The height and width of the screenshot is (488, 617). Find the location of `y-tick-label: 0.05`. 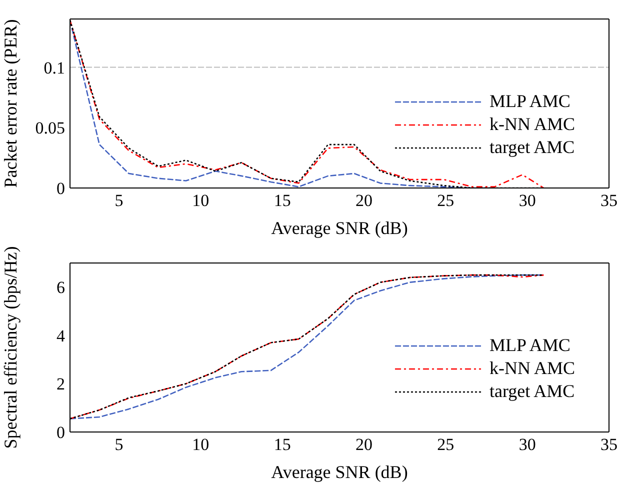

y-tick-label: 0.05 is located at coordinates (50, 128).